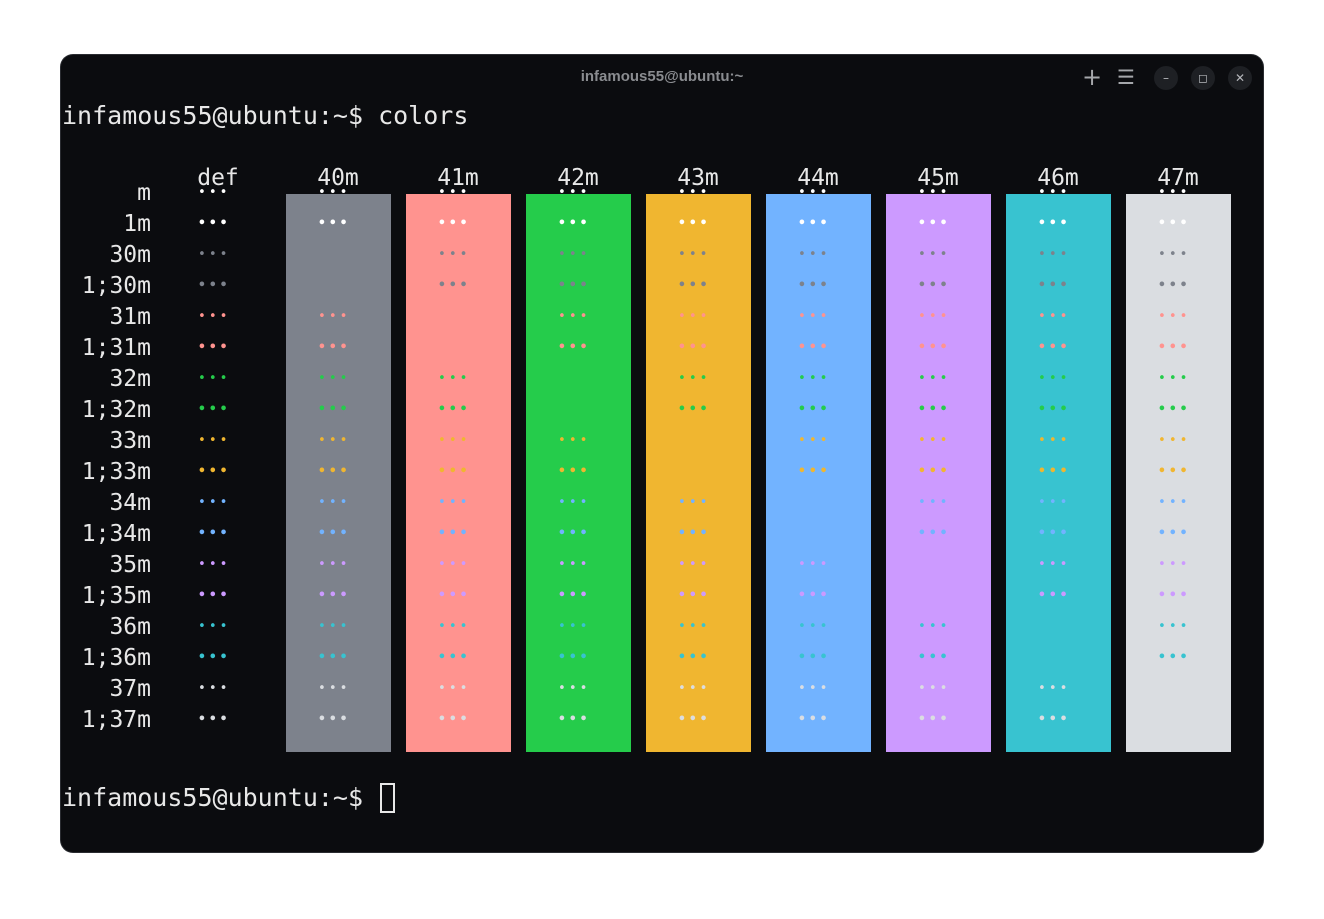 This screenshot has width=1324, height=919. I want to click on row-label: 33m, so click(130, 441).